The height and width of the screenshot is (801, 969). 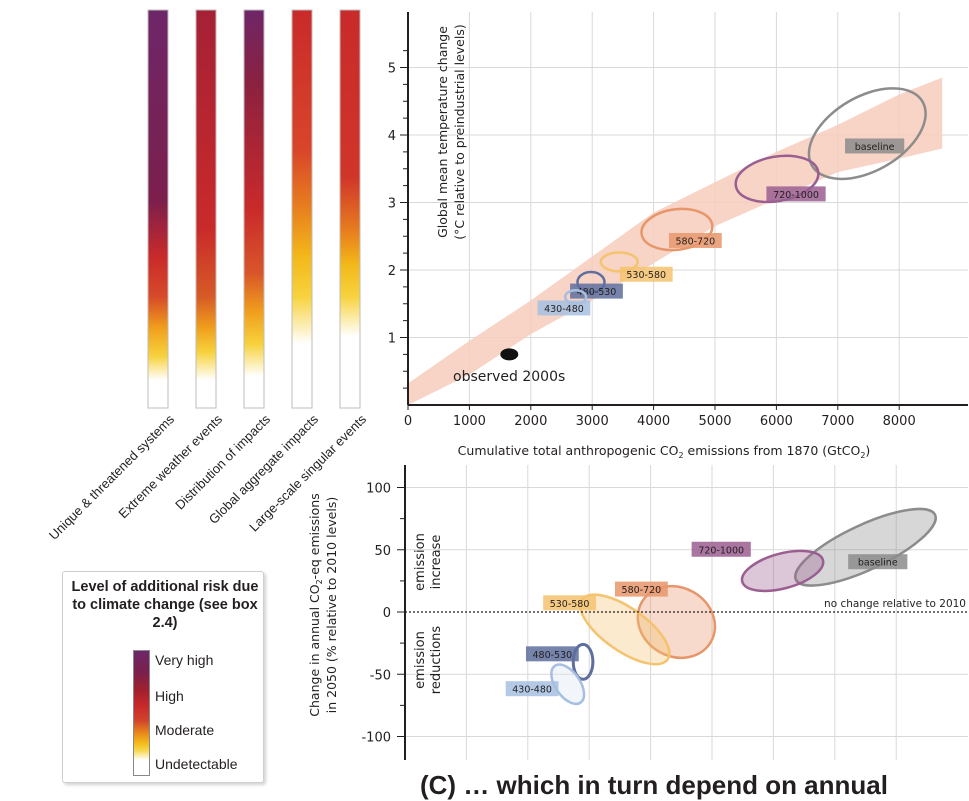 I want to click on y-tick-label: 1, so click(x=392, y=339).